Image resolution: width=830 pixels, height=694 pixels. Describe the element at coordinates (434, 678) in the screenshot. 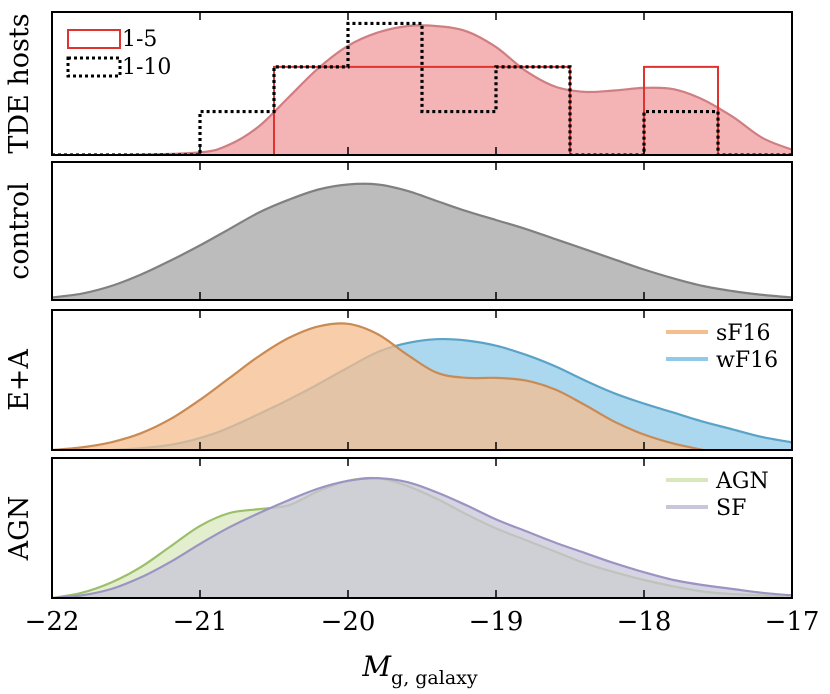

I see `x-axis-label-subscript: g, galaxy` at that location.